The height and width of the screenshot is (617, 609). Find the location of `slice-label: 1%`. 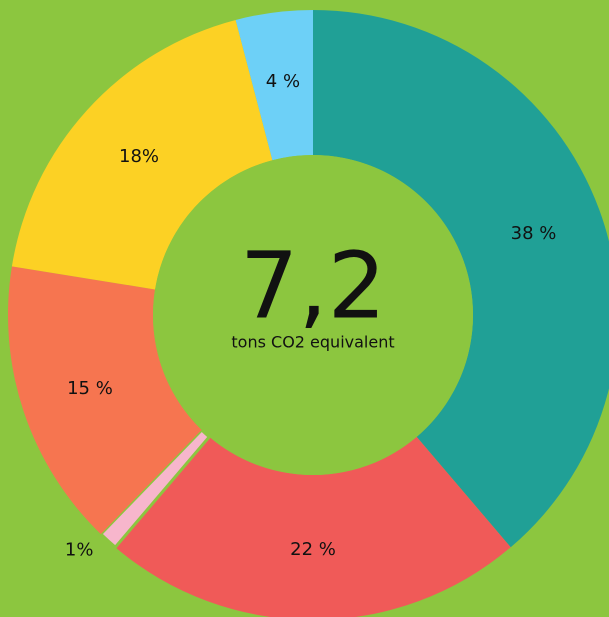

slice-label: 1% is located at coordinates (79, 549).